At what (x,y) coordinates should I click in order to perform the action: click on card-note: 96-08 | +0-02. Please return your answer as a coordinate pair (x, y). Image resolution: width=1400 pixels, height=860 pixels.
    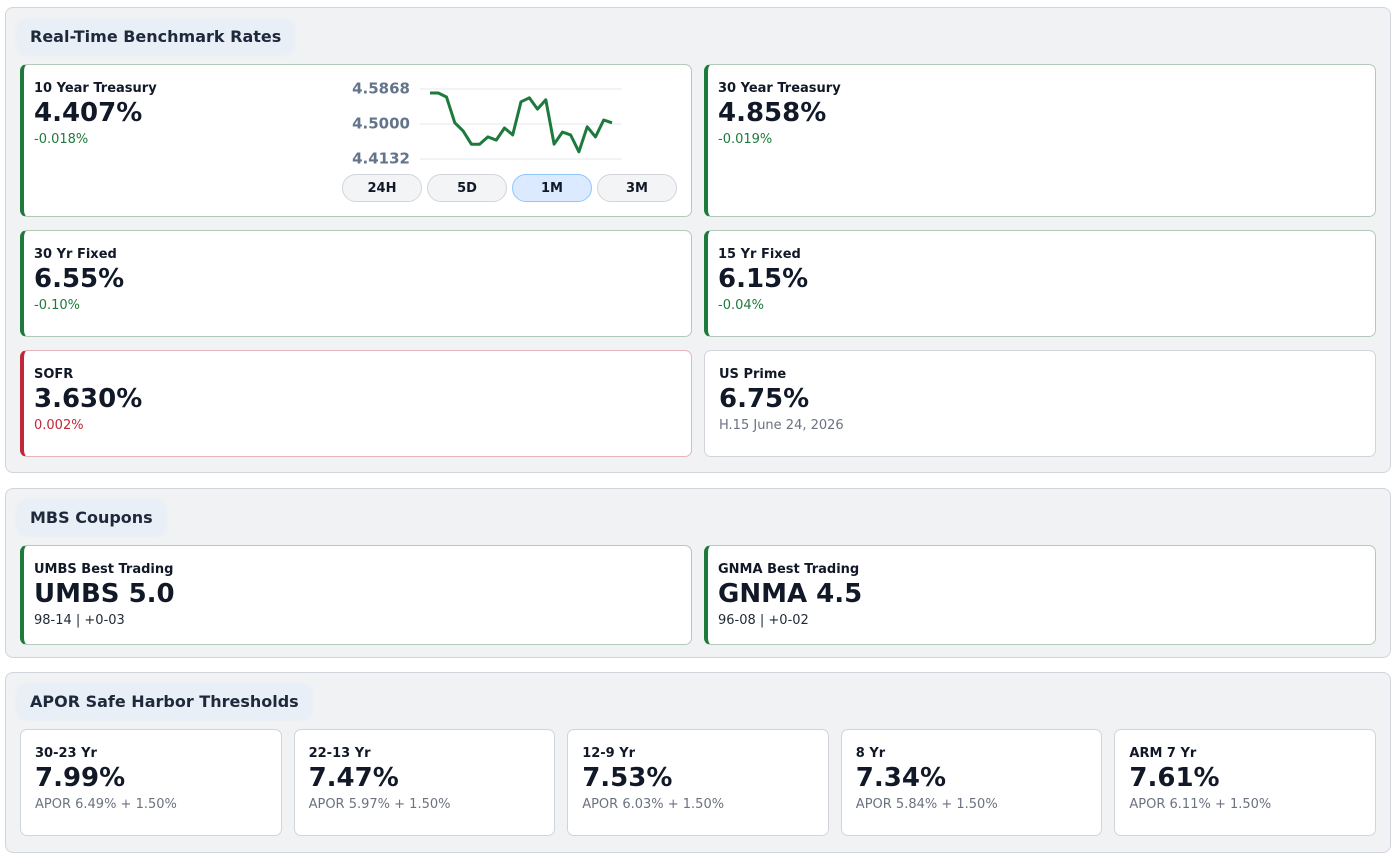
    Looking at the image, I should click on (763, 620).